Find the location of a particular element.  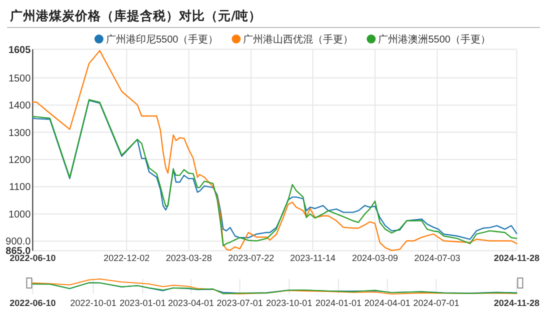

x-tick-label: 2023-03-28 is located at coordinates (189, 258).